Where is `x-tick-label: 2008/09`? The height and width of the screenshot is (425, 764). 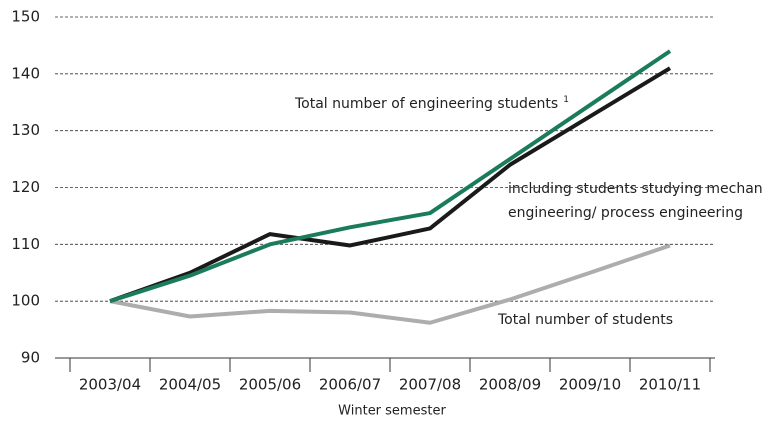 x-tick-label: 2008/09 is located at coordinates (510, 385).